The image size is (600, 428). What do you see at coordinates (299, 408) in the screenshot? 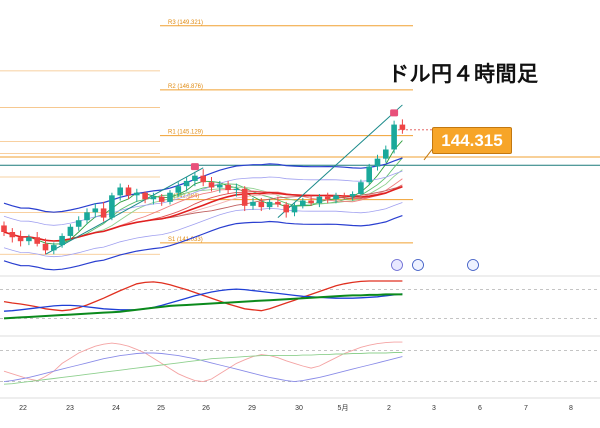
I see `x-tick-label: 30` at bounding box center [299, 408].